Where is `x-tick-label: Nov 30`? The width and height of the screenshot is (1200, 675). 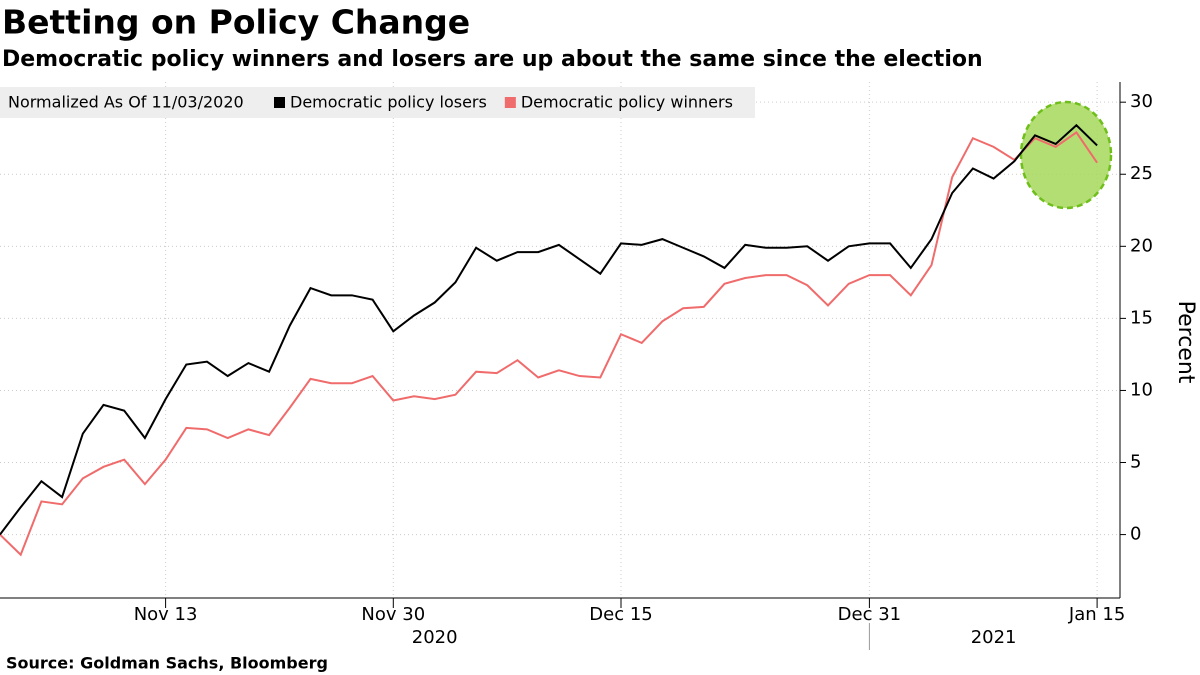
x-tick-label: Nov 30 is located at coordinates (393, 614).